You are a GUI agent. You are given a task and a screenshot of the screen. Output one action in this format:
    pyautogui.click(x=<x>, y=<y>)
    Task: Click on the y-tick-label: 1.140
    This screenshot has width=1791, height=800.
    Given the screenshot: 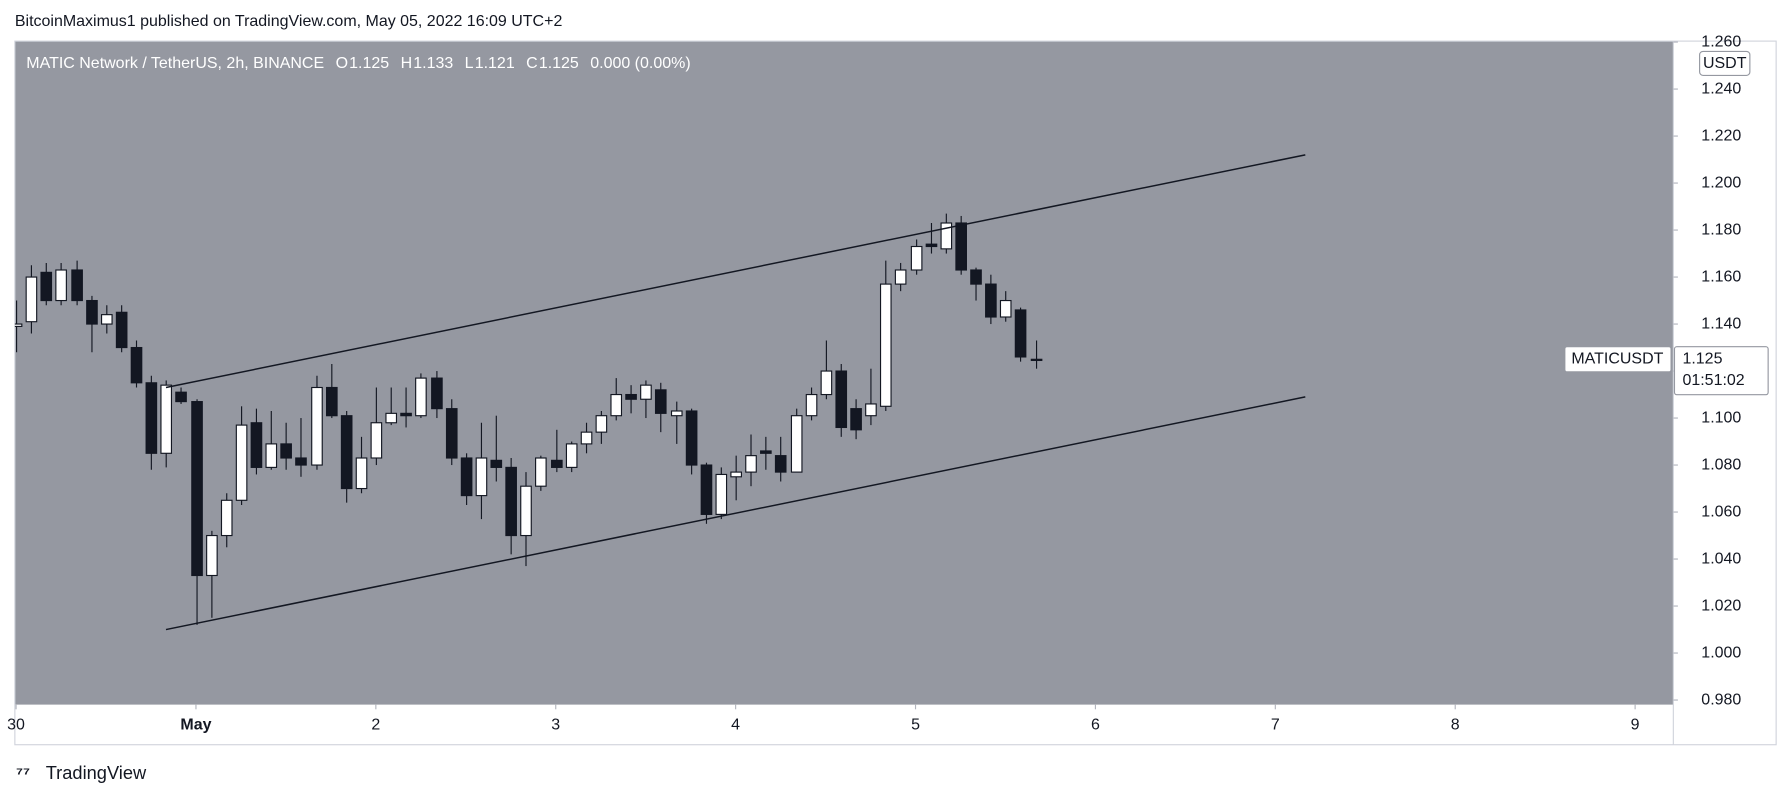 What is the action you would take?
    pyautogui.click(x=1721, y=323)
    